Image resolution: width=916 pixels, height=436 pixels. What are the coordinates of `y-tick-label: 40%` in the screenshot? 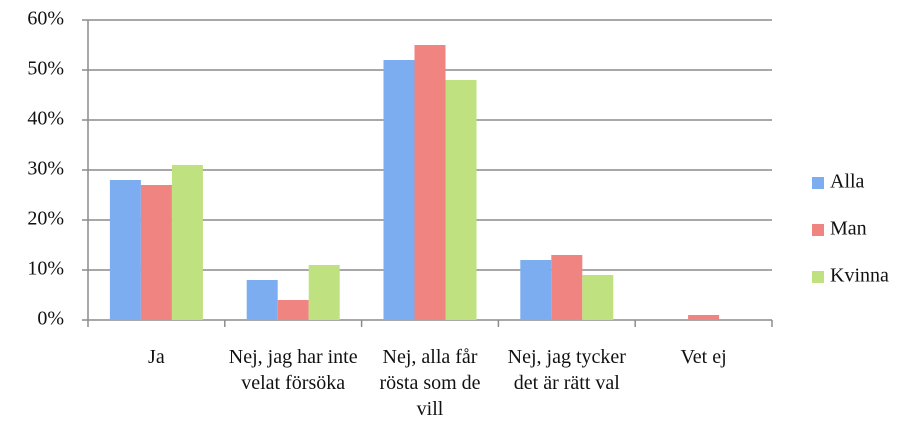 It's located at (45, 119).